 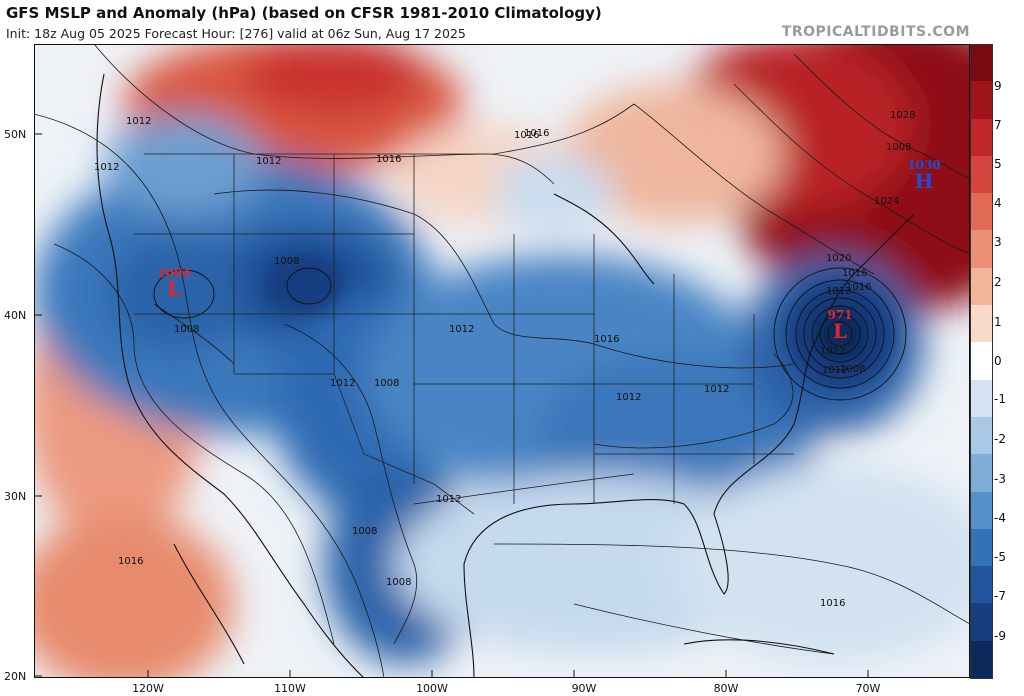 I want to click on high-value: 1030, so click(x=924, y=165).